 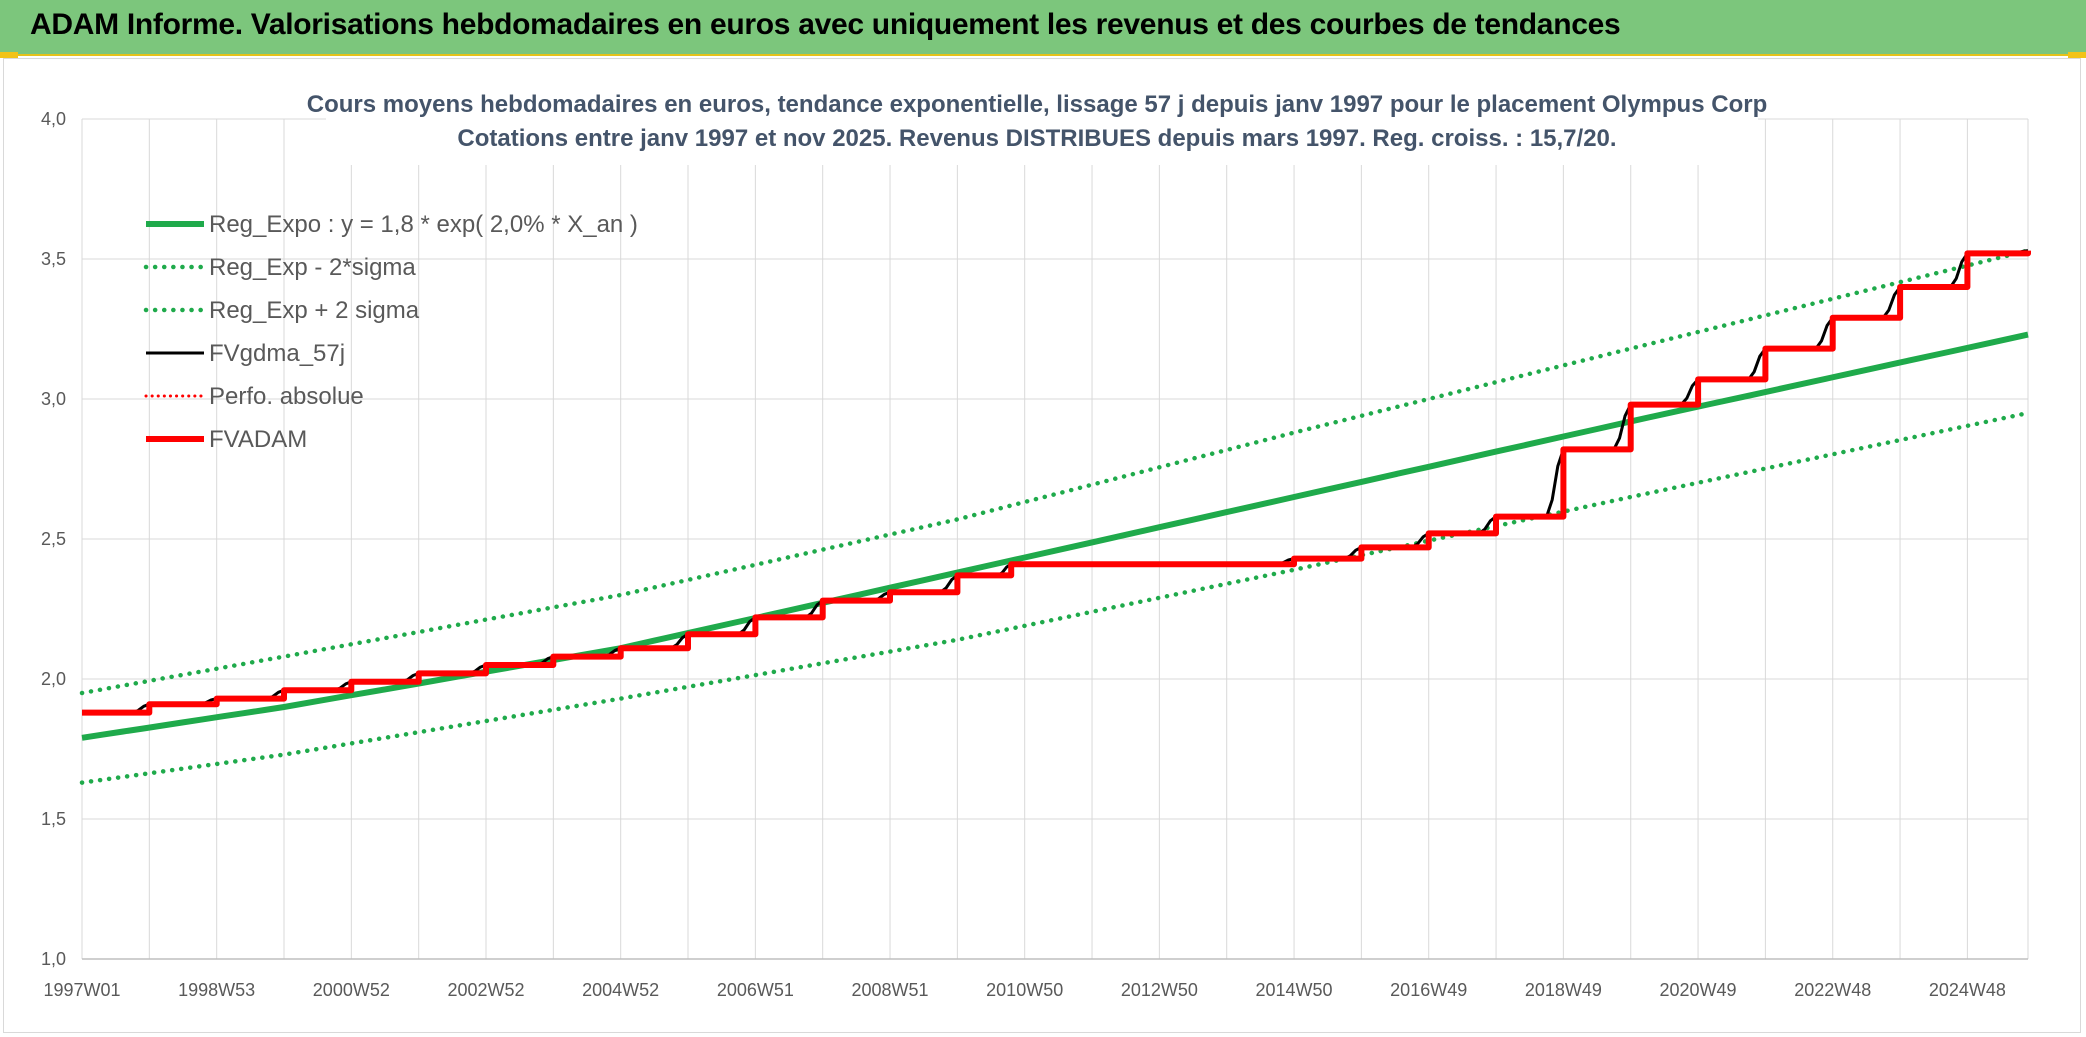 I want to click on x-tick-label: 2008W51, so click(x=889, y=990).